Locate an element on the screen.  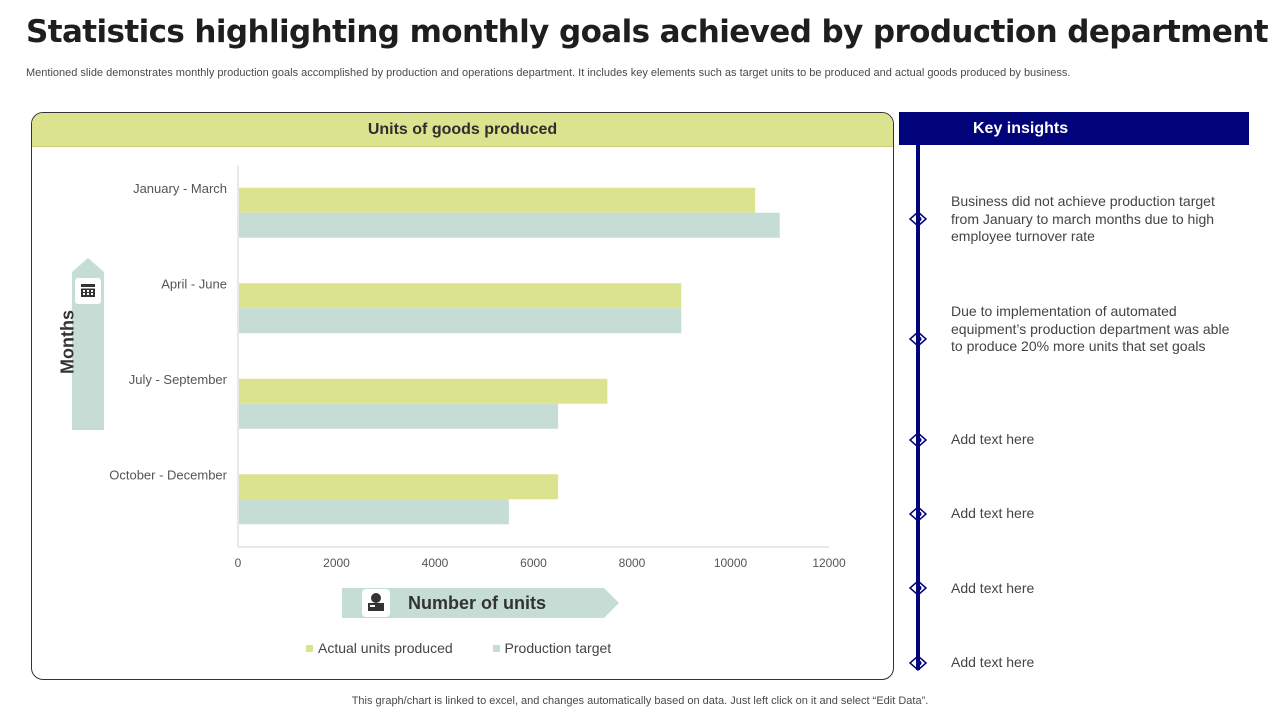
x-tick-label: 4000 is located at coordinates (435, 563).